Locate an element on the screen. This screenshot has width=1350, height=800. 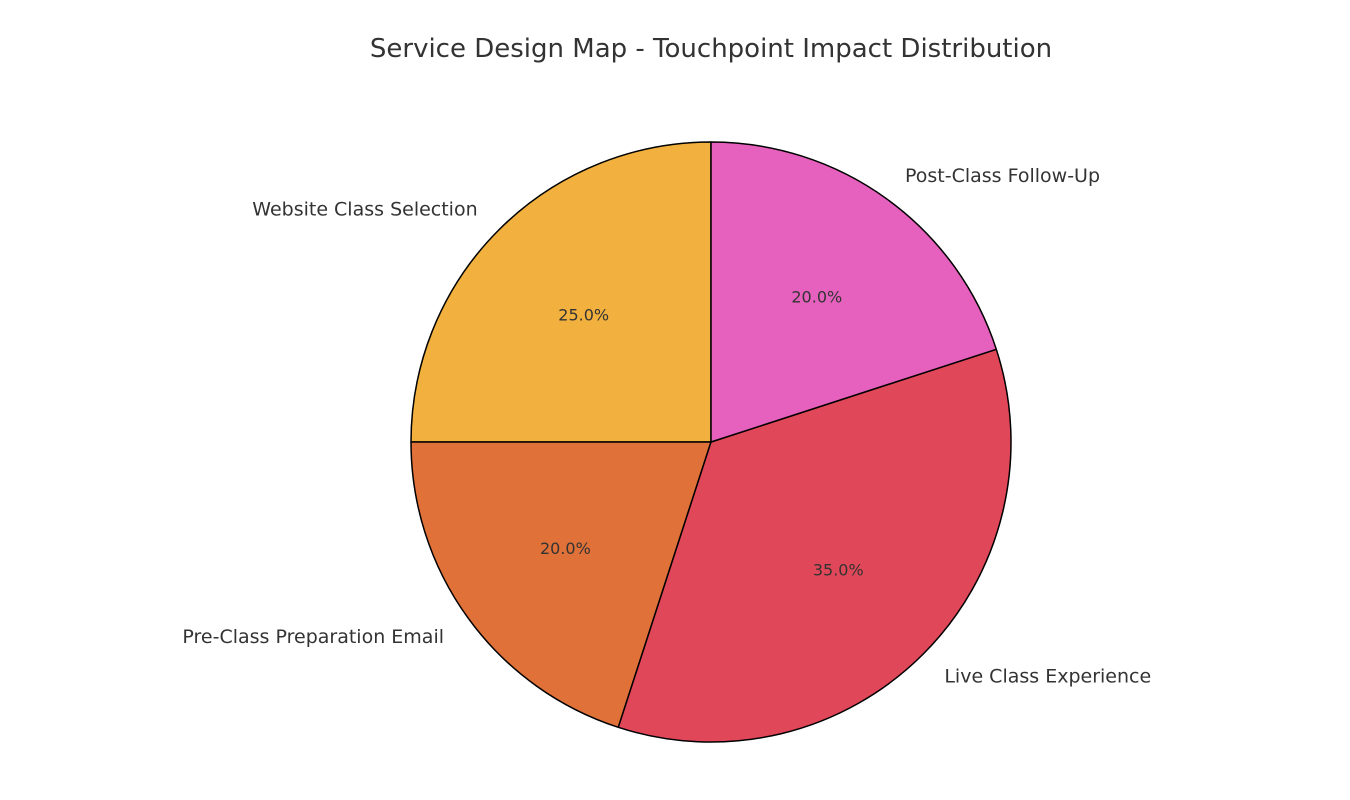
slice-label: Live Class Experience is located at coordinates (1047, 676).